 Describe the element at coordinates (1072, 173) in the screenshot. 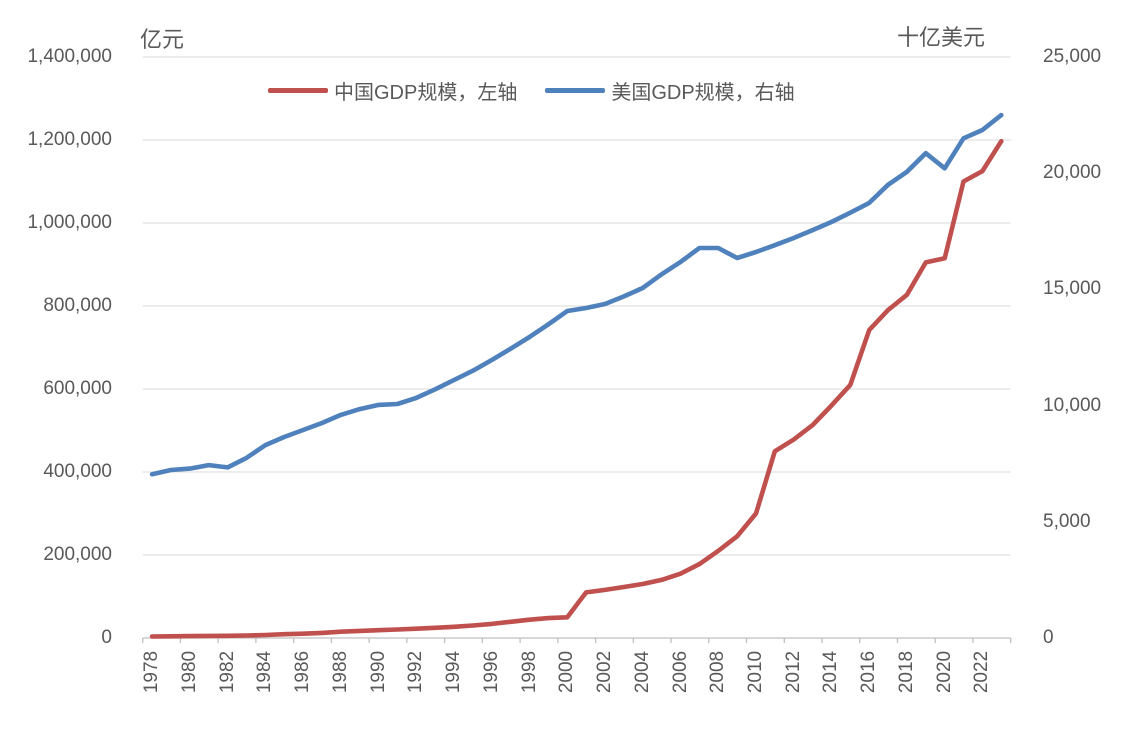

I see `y-axis-right-tick-label: 20,000` at that location.